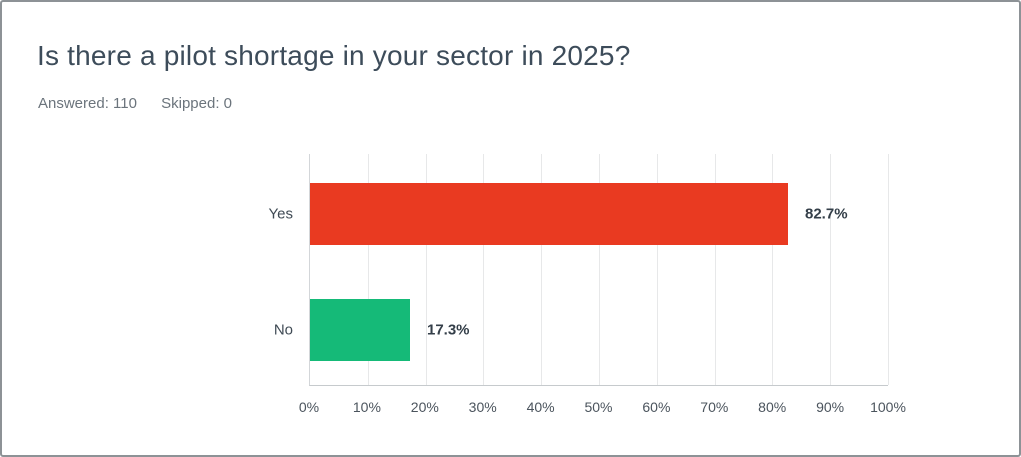 The height and width of the screenshot is (457, 1021). I want to click on value-label-yes: 82.7%, so click(826, 214).